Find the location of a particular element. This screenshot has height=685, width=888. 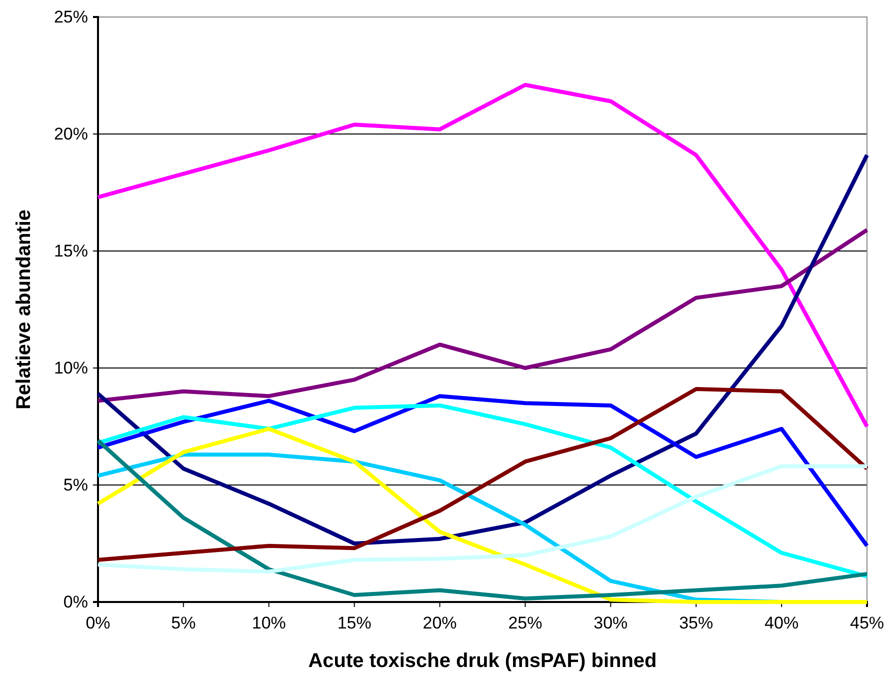

x-tick-label: 15% is located at coordinates (354, 623).